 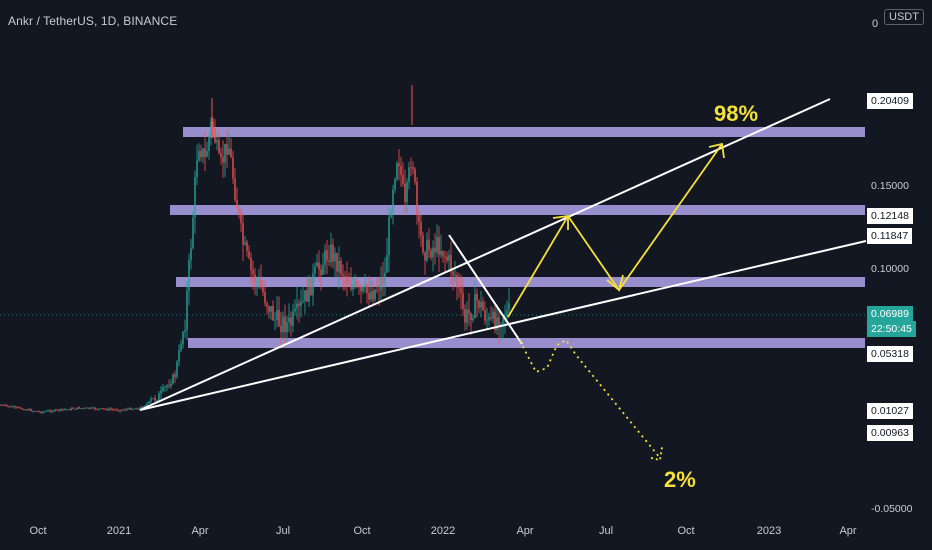 What do you see at coordinates (615, 230) in the screenshot?
I see `bullish-projection-path` at bounding box center [615, 230].